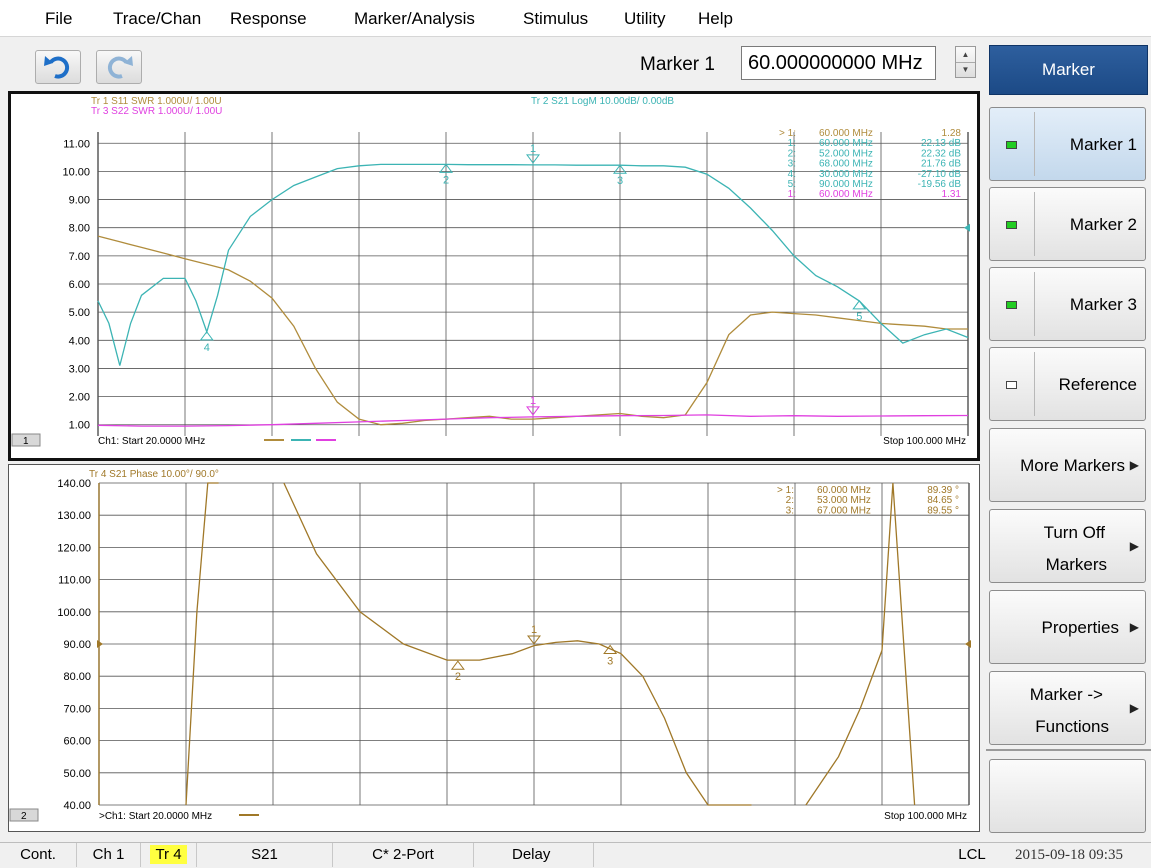  I want to click on y-tick-label: 2.00, so click(79, 398).